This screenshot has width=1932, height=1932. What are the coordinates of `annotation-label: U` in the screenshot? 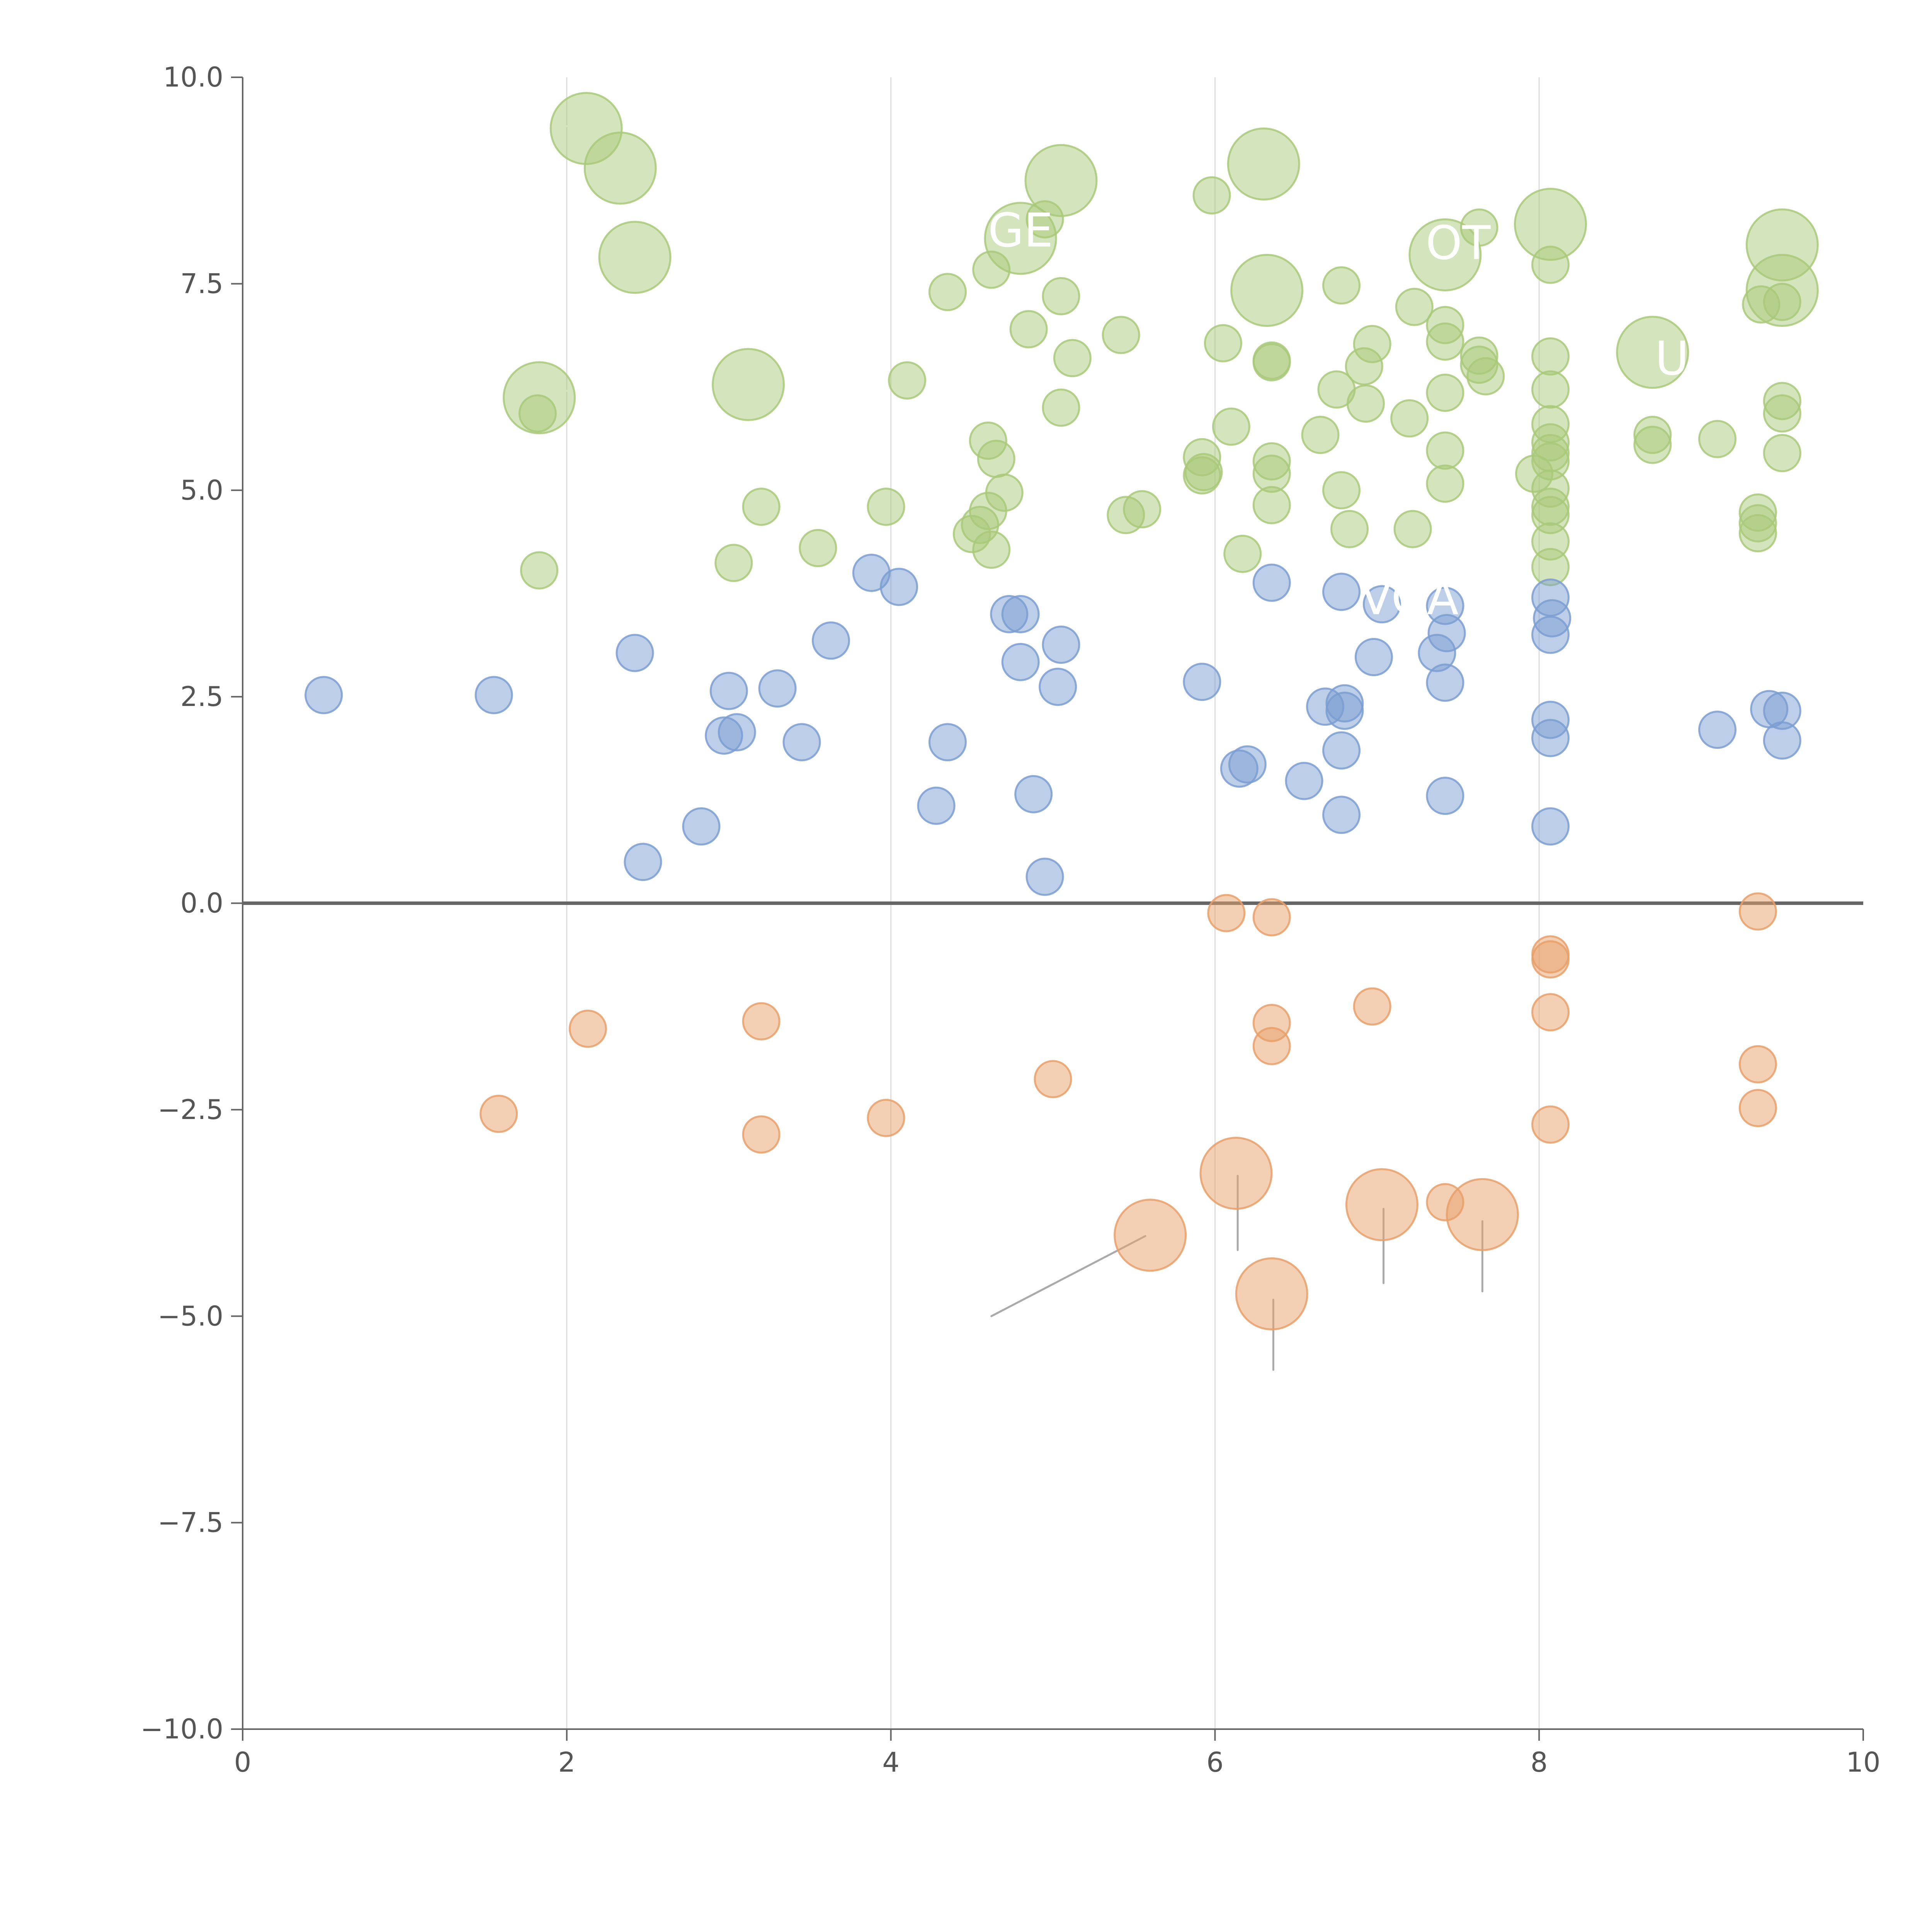 It's located at (1672, 359).